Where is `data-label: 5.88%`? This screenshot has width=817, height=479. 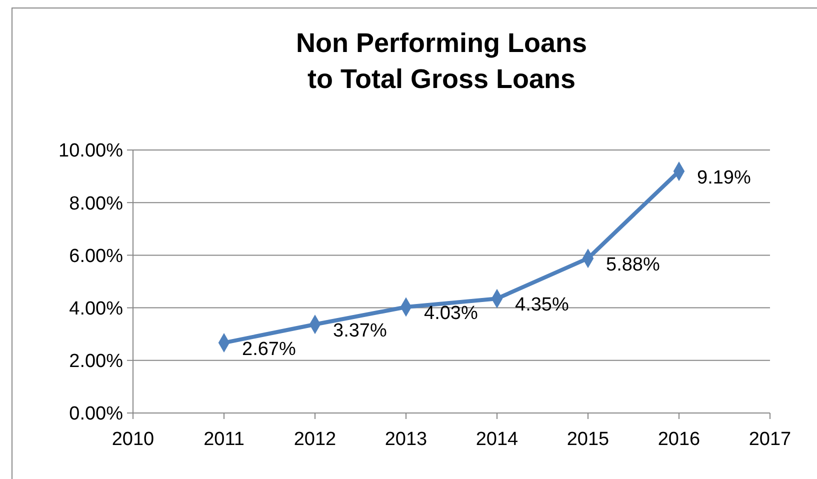 data-label: 5.88% is located at coordinates (633, 265).